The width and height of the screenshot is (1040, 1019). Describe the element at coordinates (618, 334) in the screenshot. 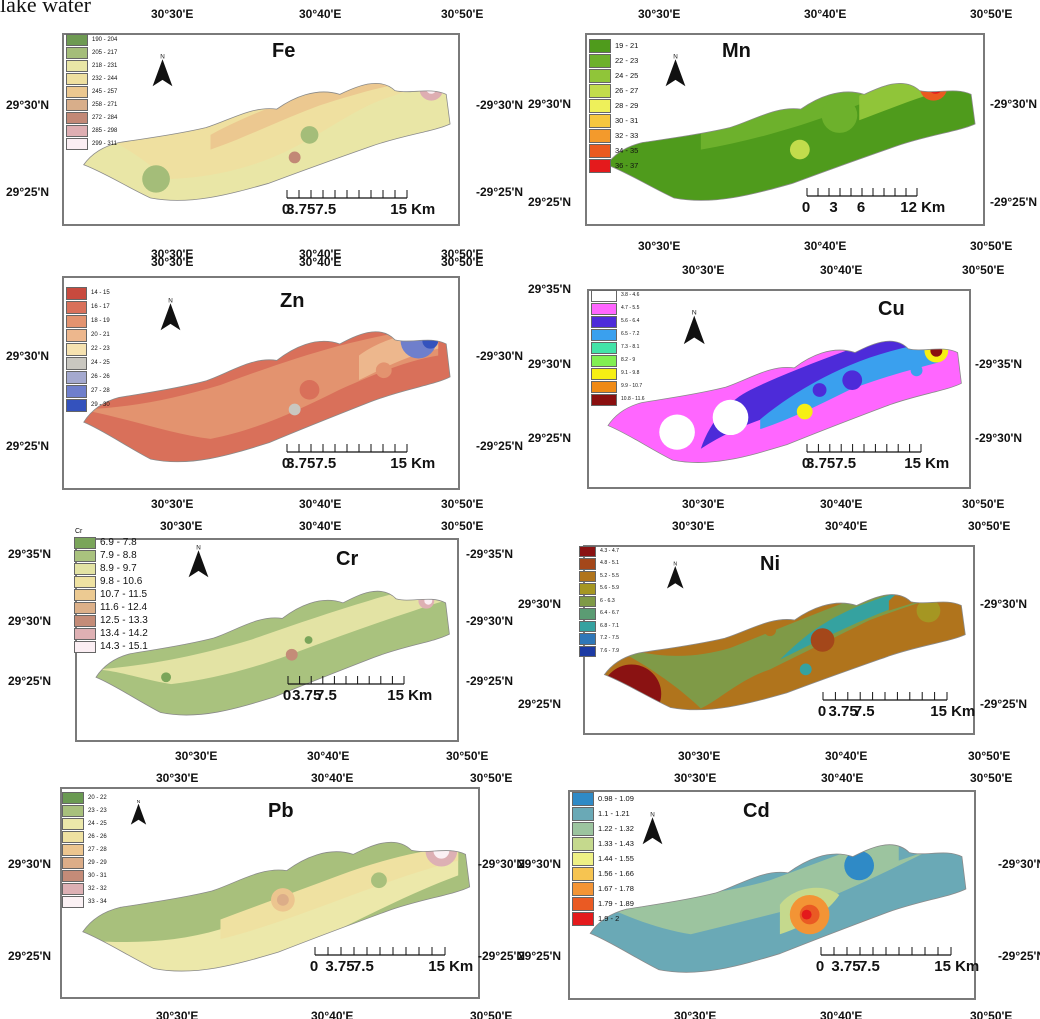

I see `legend-item: 6.5 - 7.2` at that location.